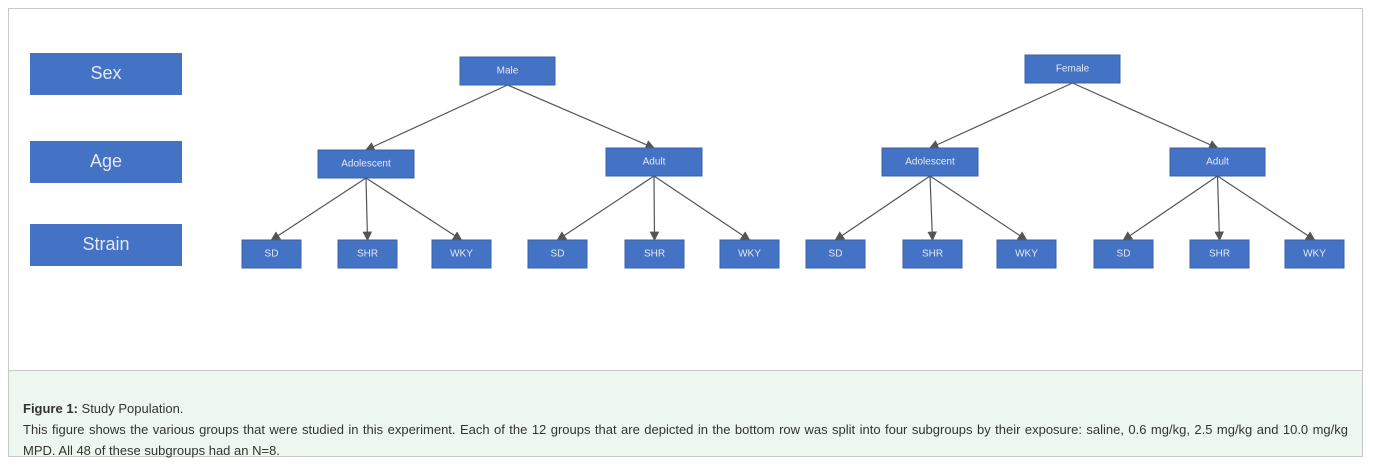 The height and width of the screenshot is (468, 1373). I want to click on level-label: Strain, so click(105, 244).